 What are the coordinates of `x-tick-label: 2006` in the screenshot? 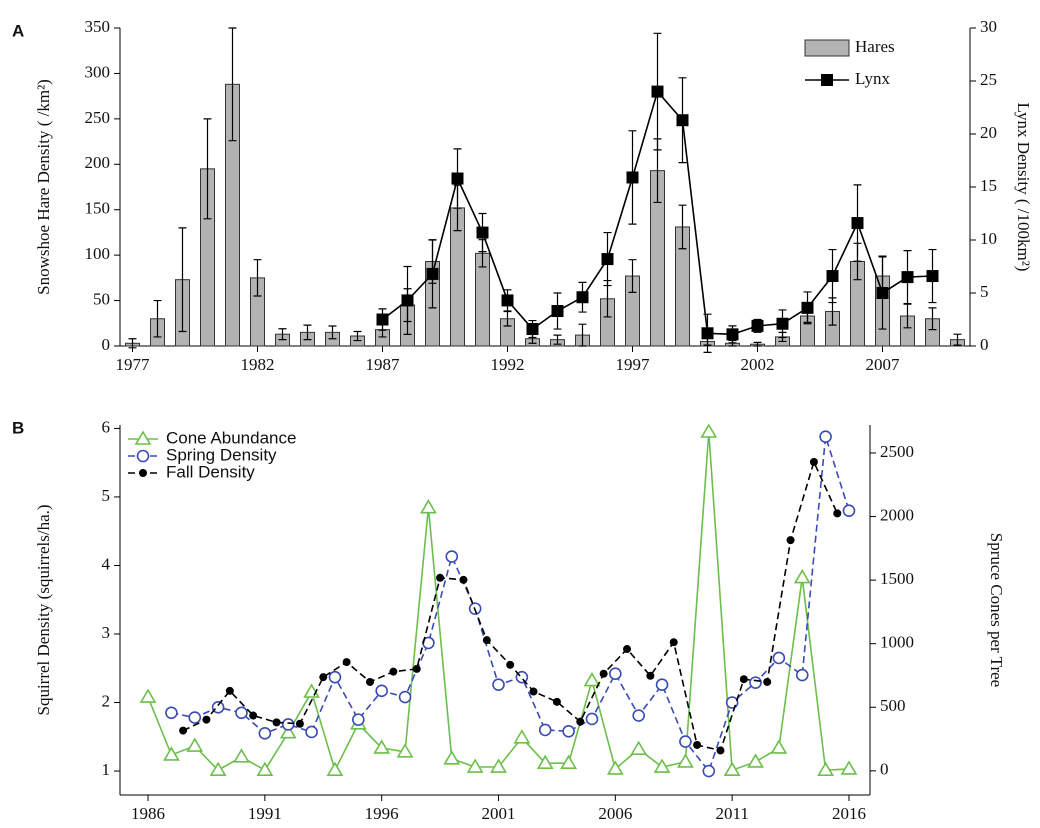 It's located at (615, 813).